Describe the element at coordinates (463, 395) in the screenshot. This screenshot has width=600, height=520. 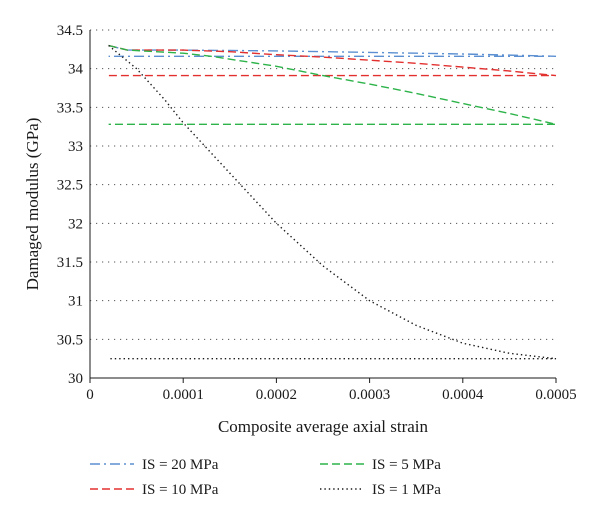
I see `x-tick-label: 0.0004` at that location.